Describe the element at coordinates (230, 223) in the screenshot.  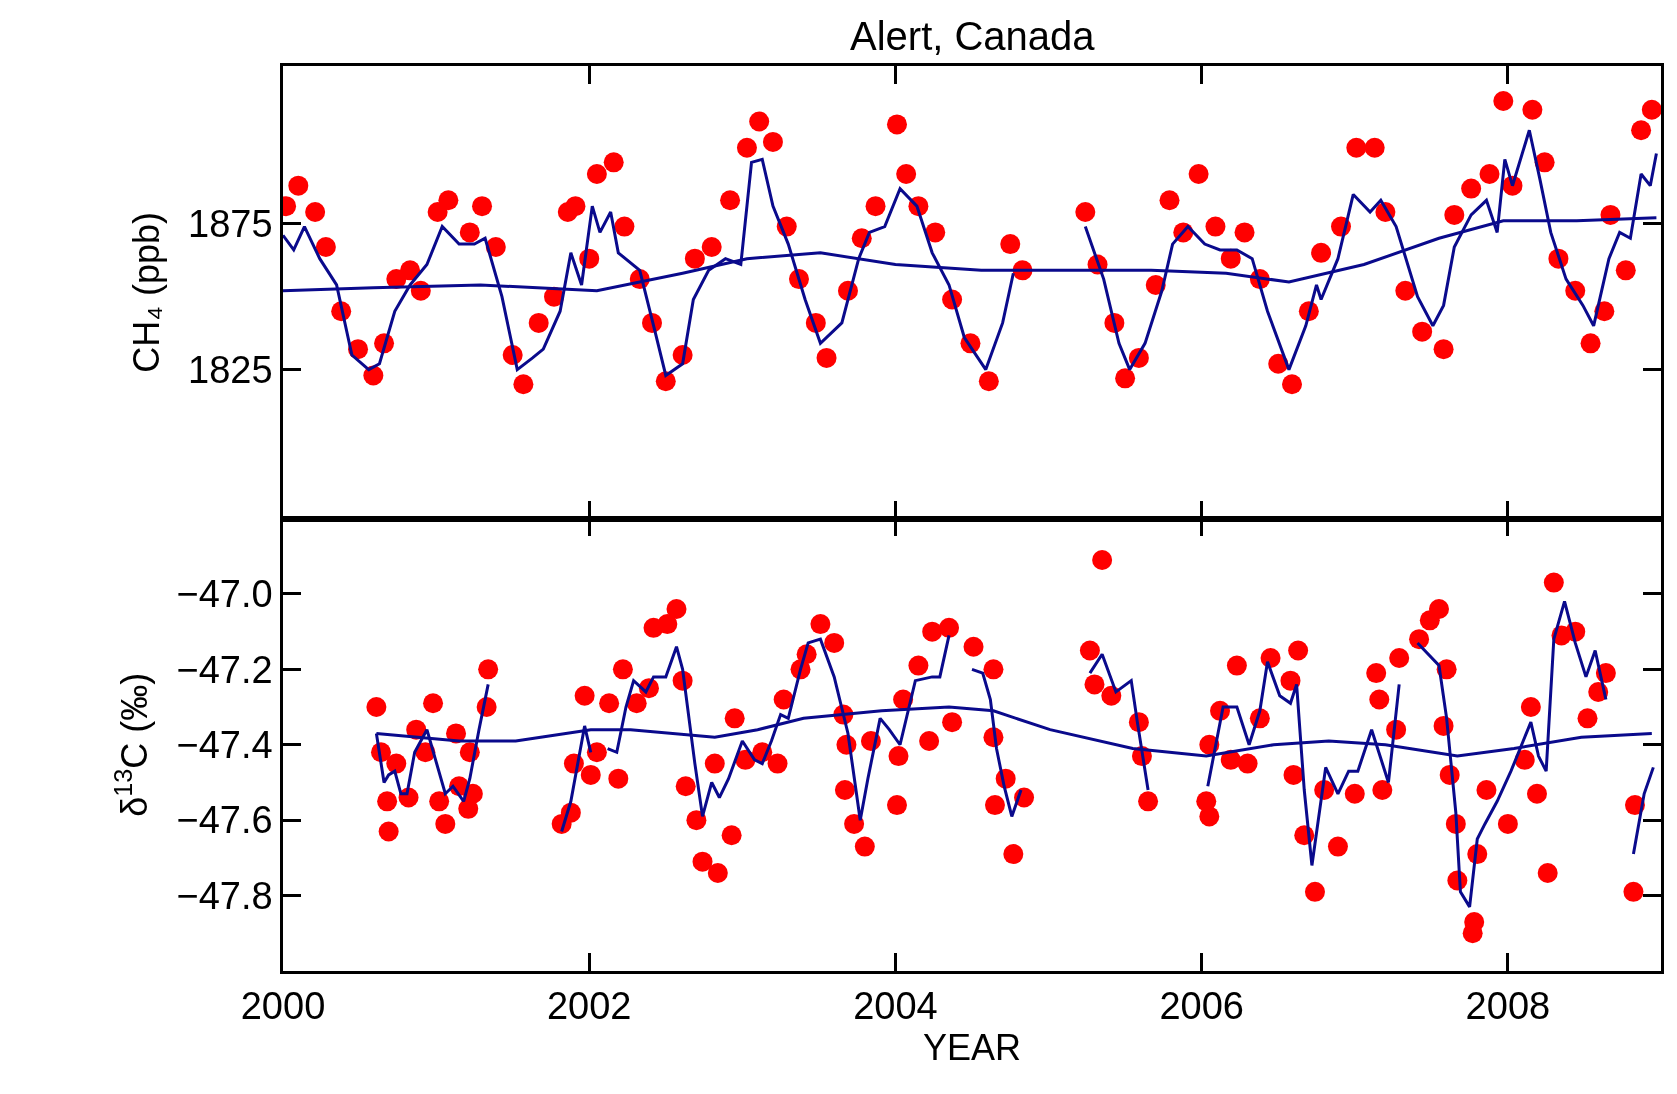
I see `y-tick-label: 1875` at that location.